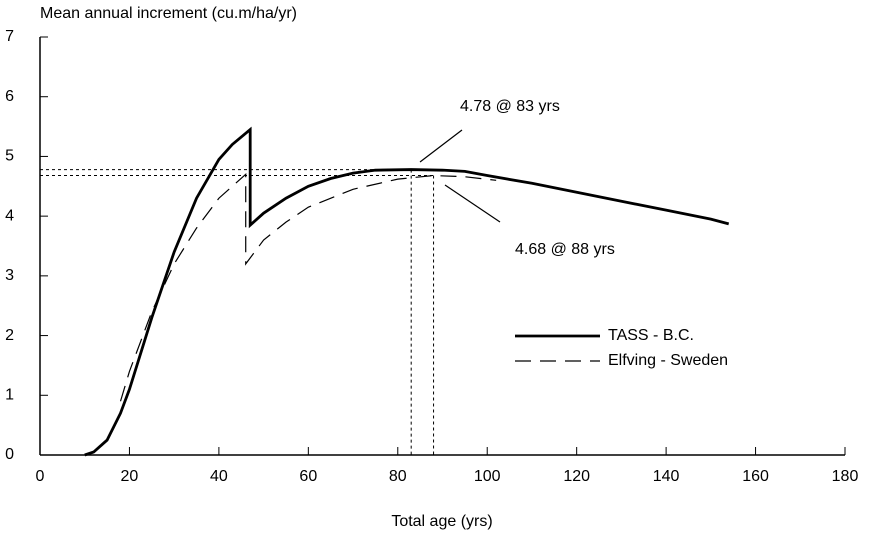  Describe the element at coordinates (576, 476) in the screenshot. I see `x-tick-label: 120` at that location.